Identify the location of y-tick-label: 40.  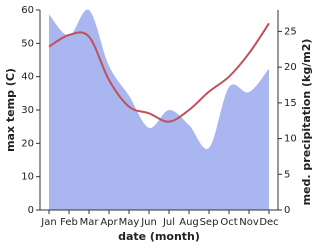
(27, 77).